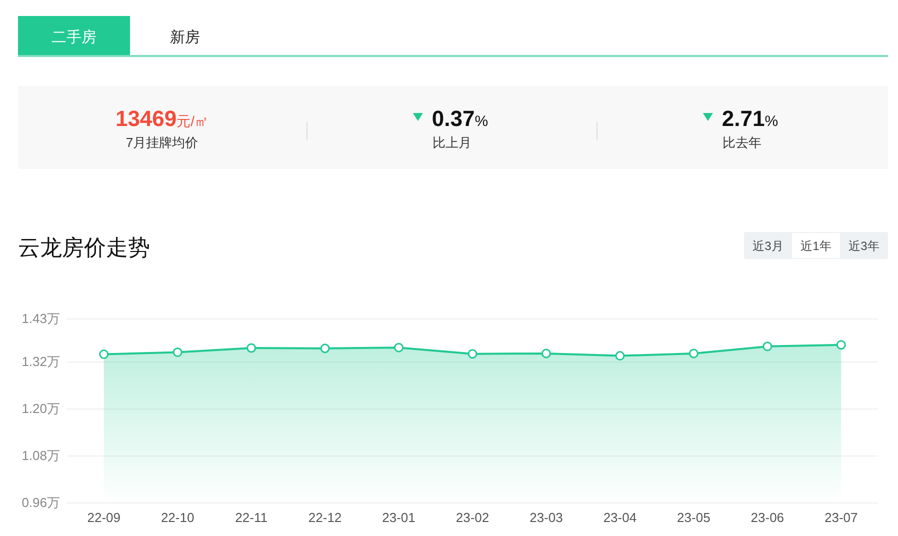 The width and height of the screenshot is (898, 536). What do you see at coordinates (325, 517) in the screenshot?
I see `x-tick-label: 22-12` at bounding box center [325, 517].